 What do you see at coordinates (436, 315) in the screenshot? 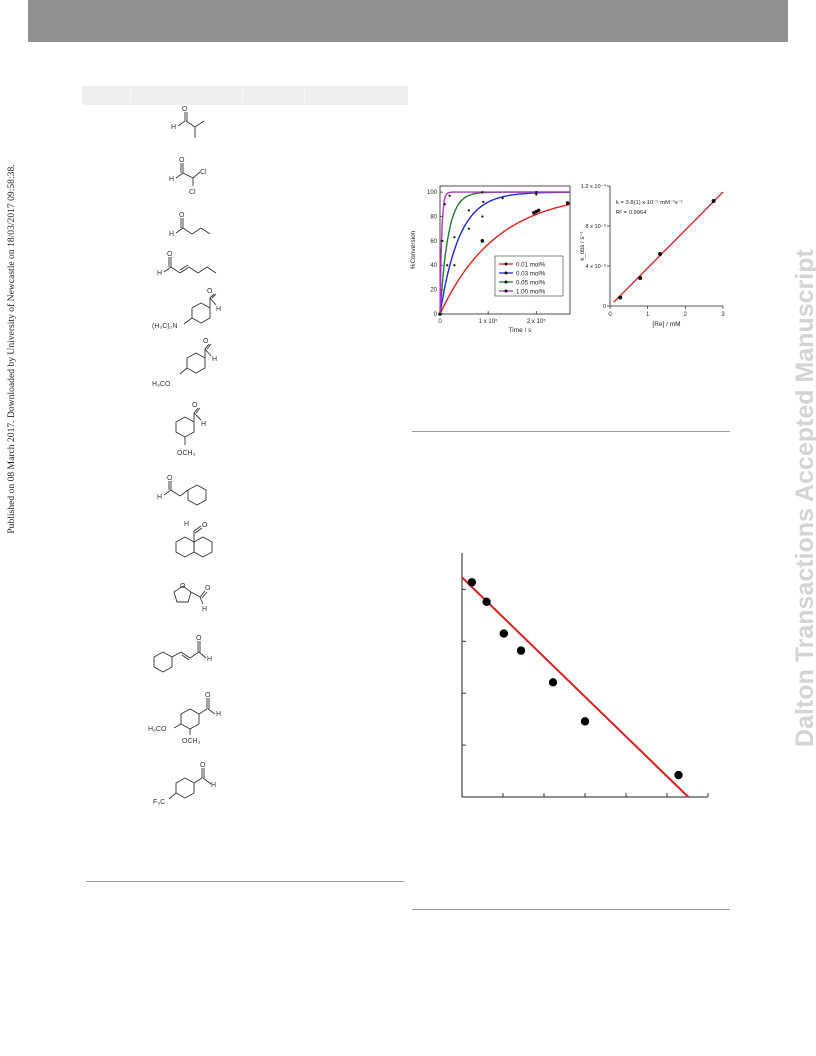
I see `y-tick-label: 0` at bounding box center [436, 315].